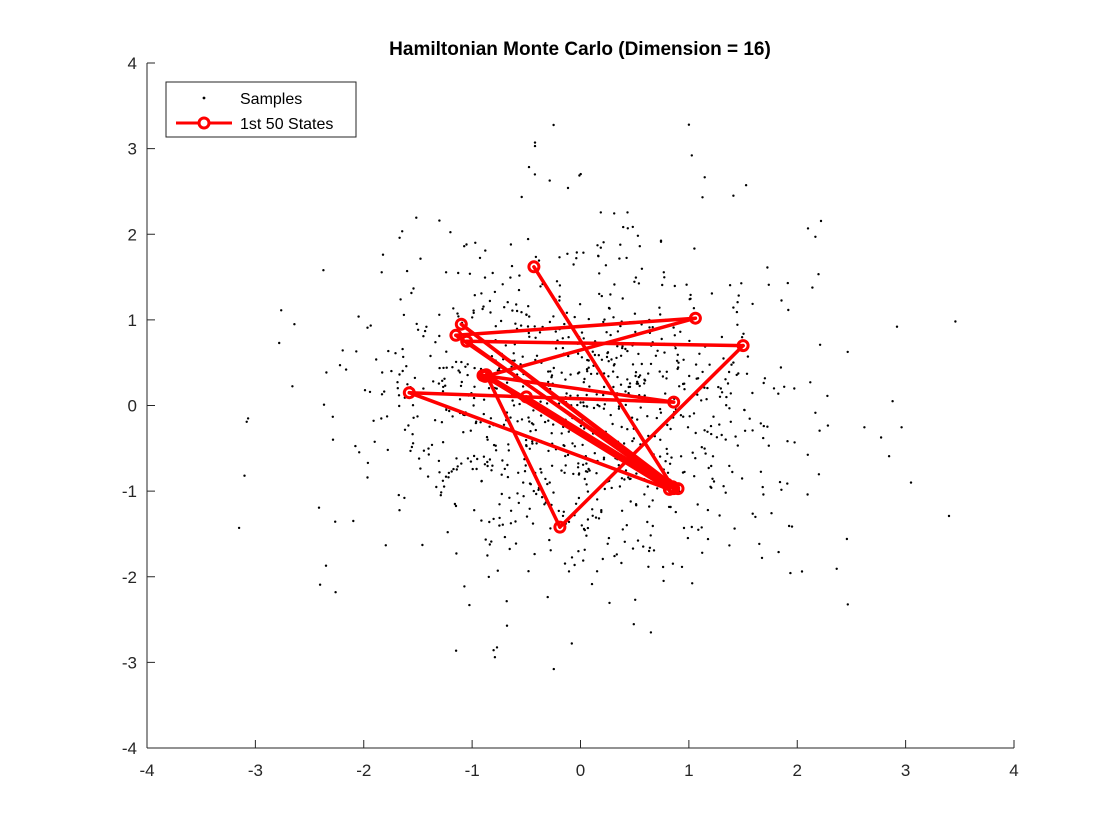 The height and width of the screenshot is (840, 1120). I want to click on legend-chain-label: 1st 50 States, so click(286, 124).